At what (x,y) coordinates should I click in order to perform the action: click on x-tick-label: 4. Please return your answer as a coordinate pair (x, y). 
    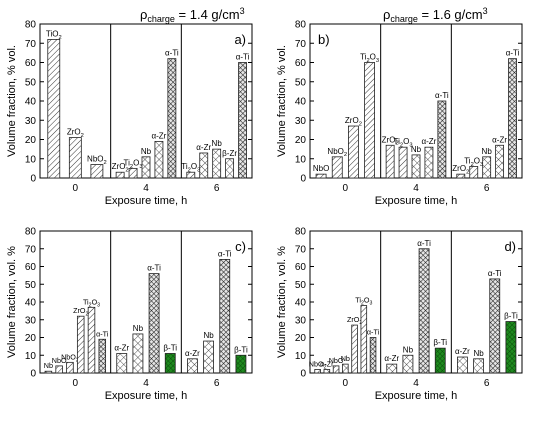
    Looking at the image, I should click on (146, 383).